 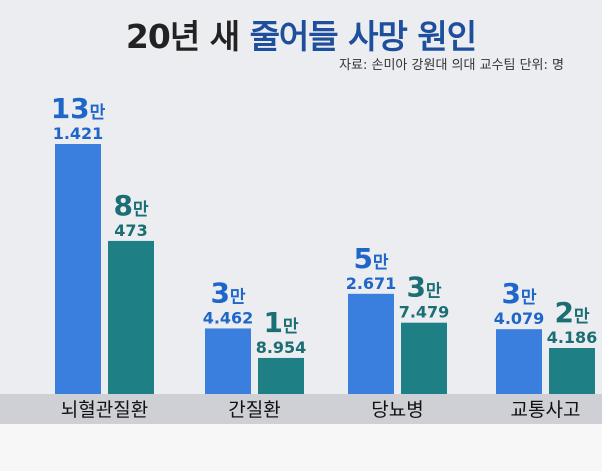 I want to click on data-label-small: 4.186, so click(x=572, y=337).